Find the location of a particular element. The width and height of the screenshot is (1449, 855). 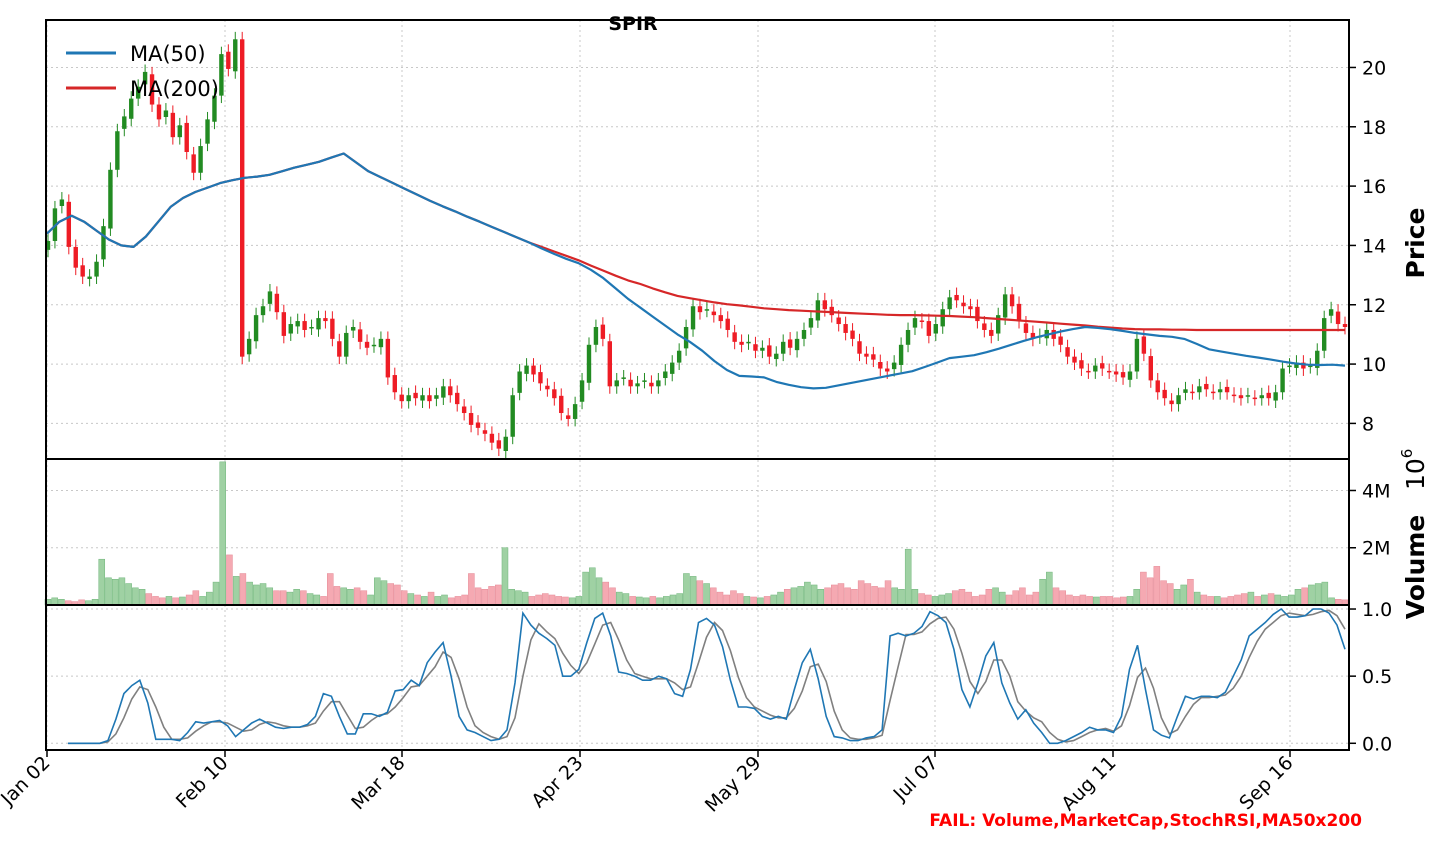

legend-ma50-label: MA(50) is located at coordinates (168, 54).